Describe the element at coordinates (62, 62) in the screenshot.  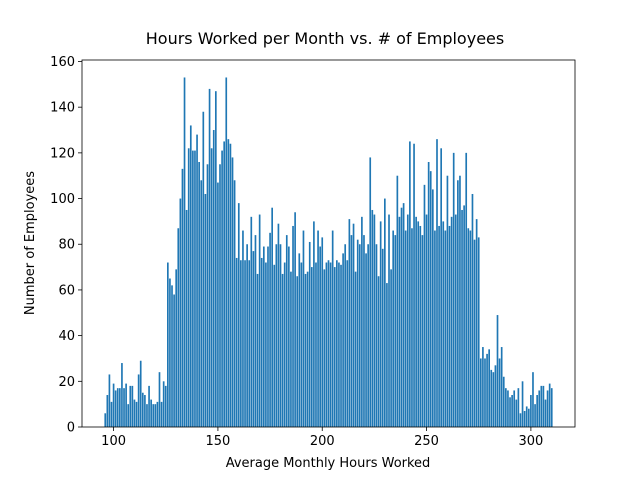
I see `y-tick-label: 160` at that location.